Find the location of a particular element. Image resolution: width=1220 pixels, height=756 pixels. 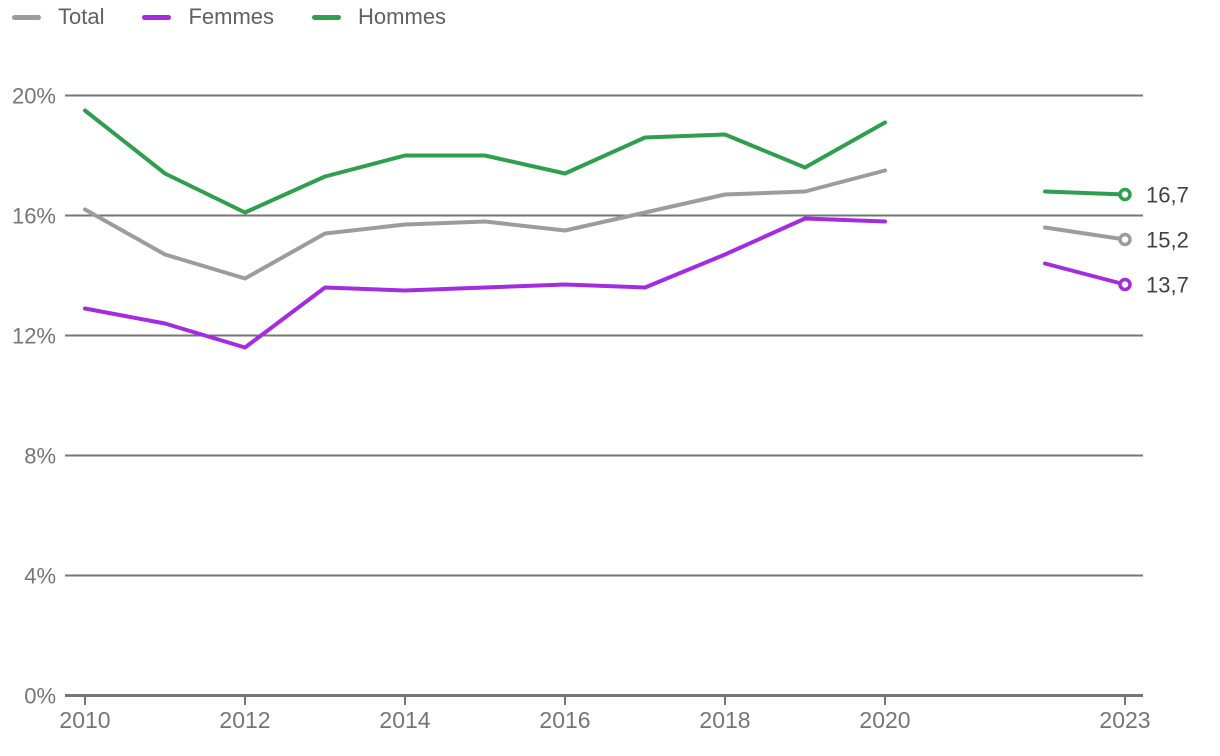

legend-label-femmes: Femmes is located at coordinates (231, 16).